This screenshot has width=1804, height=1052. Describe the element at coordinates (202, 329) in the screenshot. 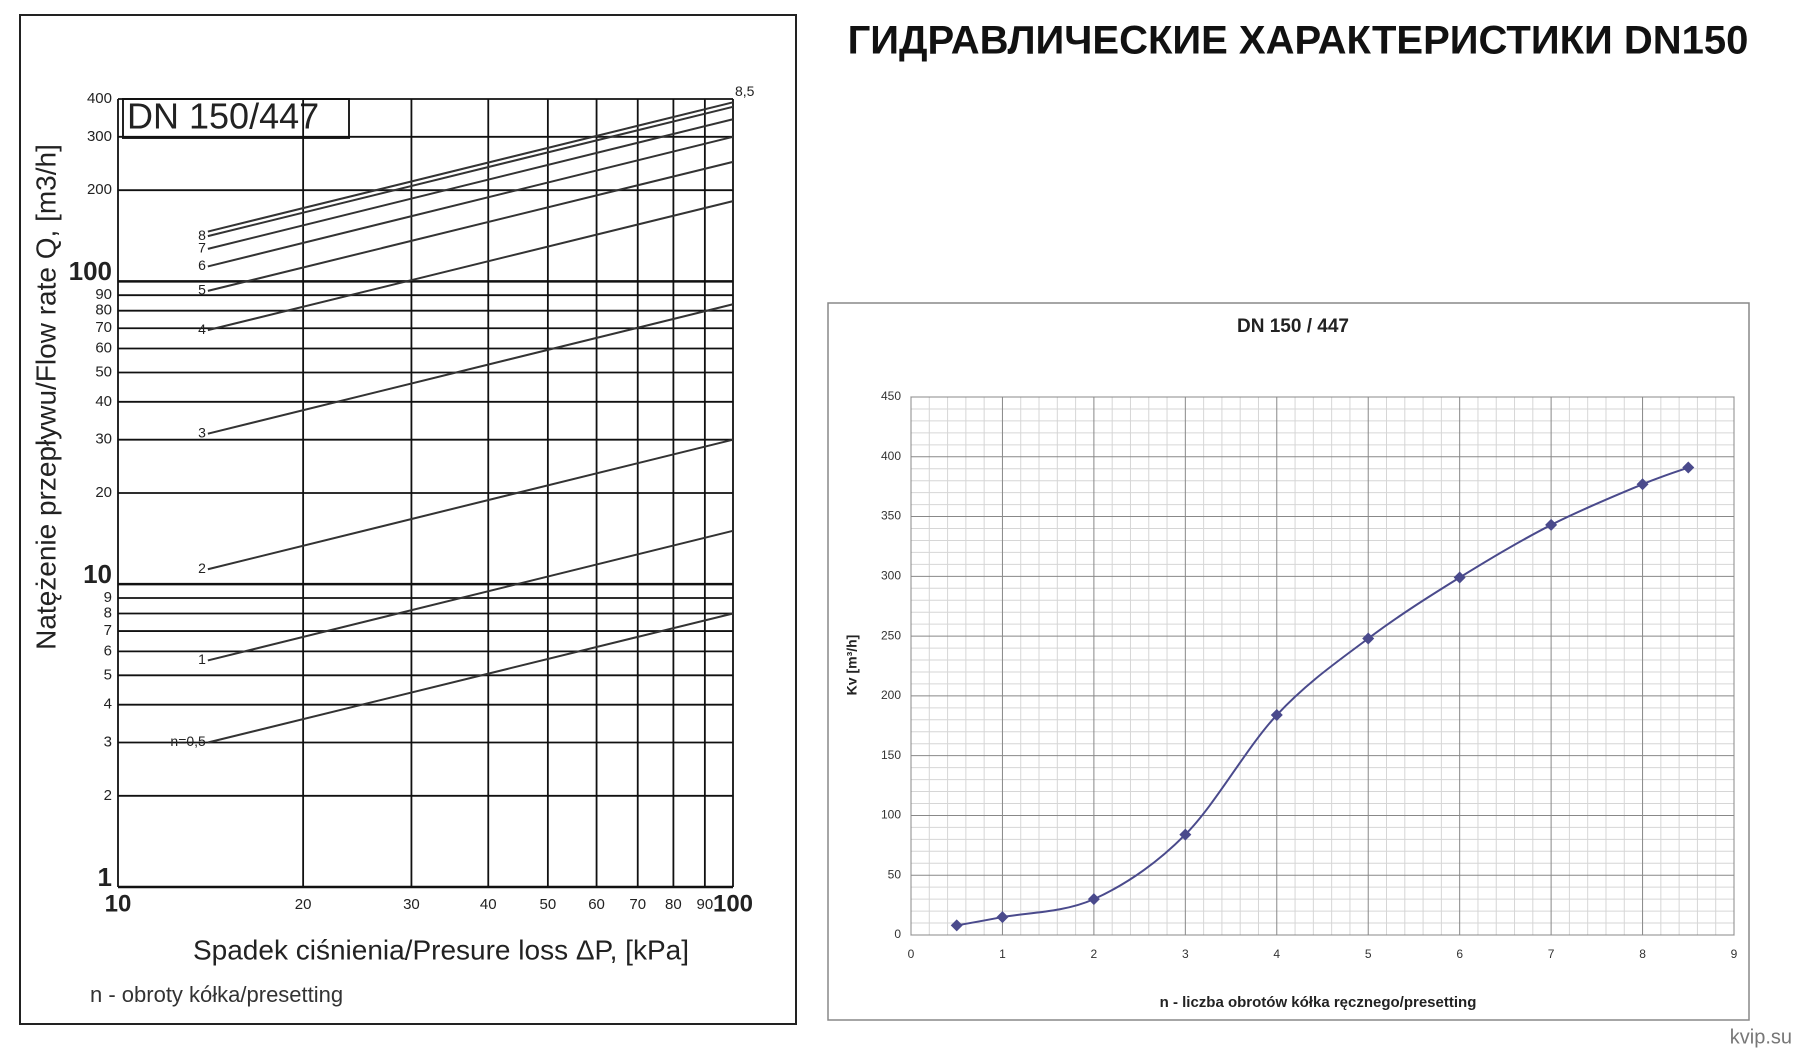

I see `series-label: 4` at that location.